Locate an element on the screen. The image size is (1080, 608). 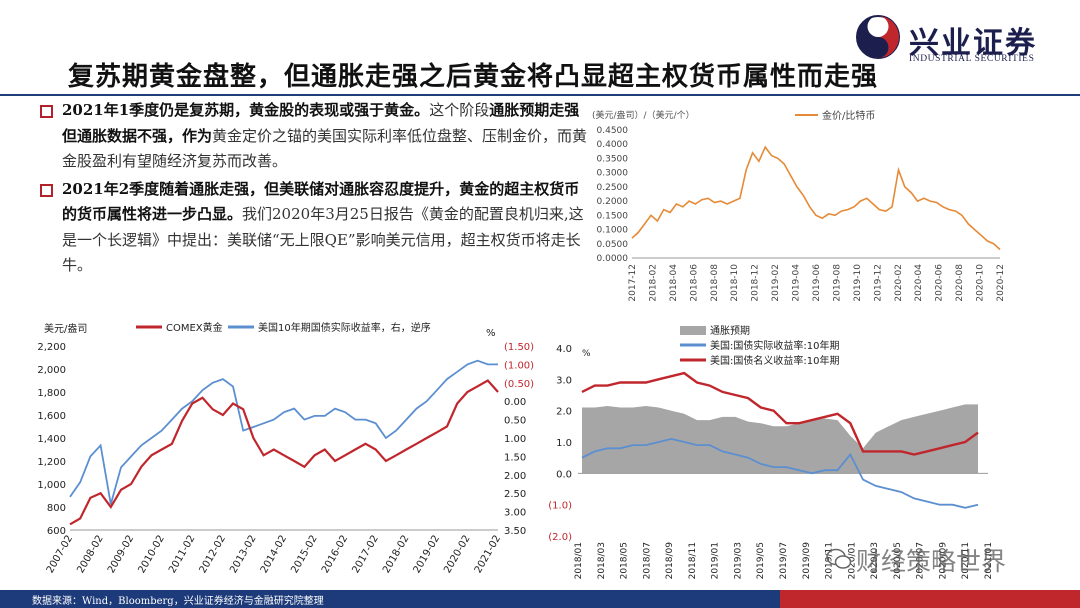
x-tick-label: 2020-02 is located at coordinates (899, 283).